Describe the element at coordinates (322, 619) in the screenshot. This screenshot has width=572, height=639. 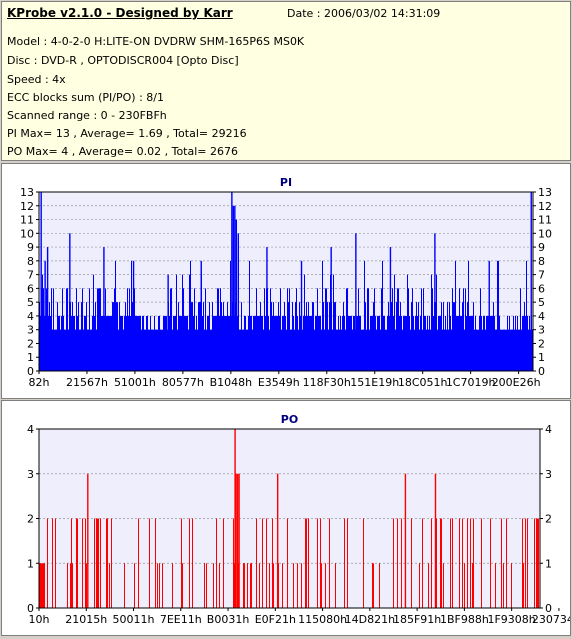
I see `x-tick-label: 115080h` at that location.